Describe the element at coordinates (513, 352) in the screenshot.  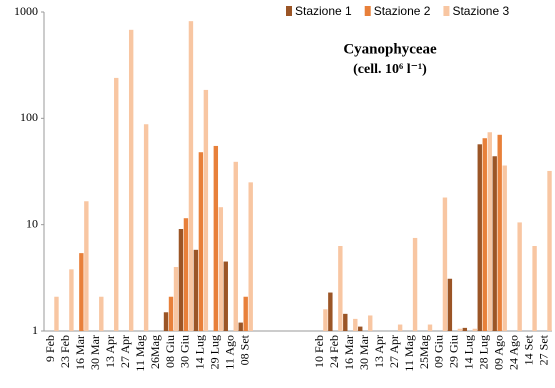
I see `x-tick-label: 24 Ago` at that location.